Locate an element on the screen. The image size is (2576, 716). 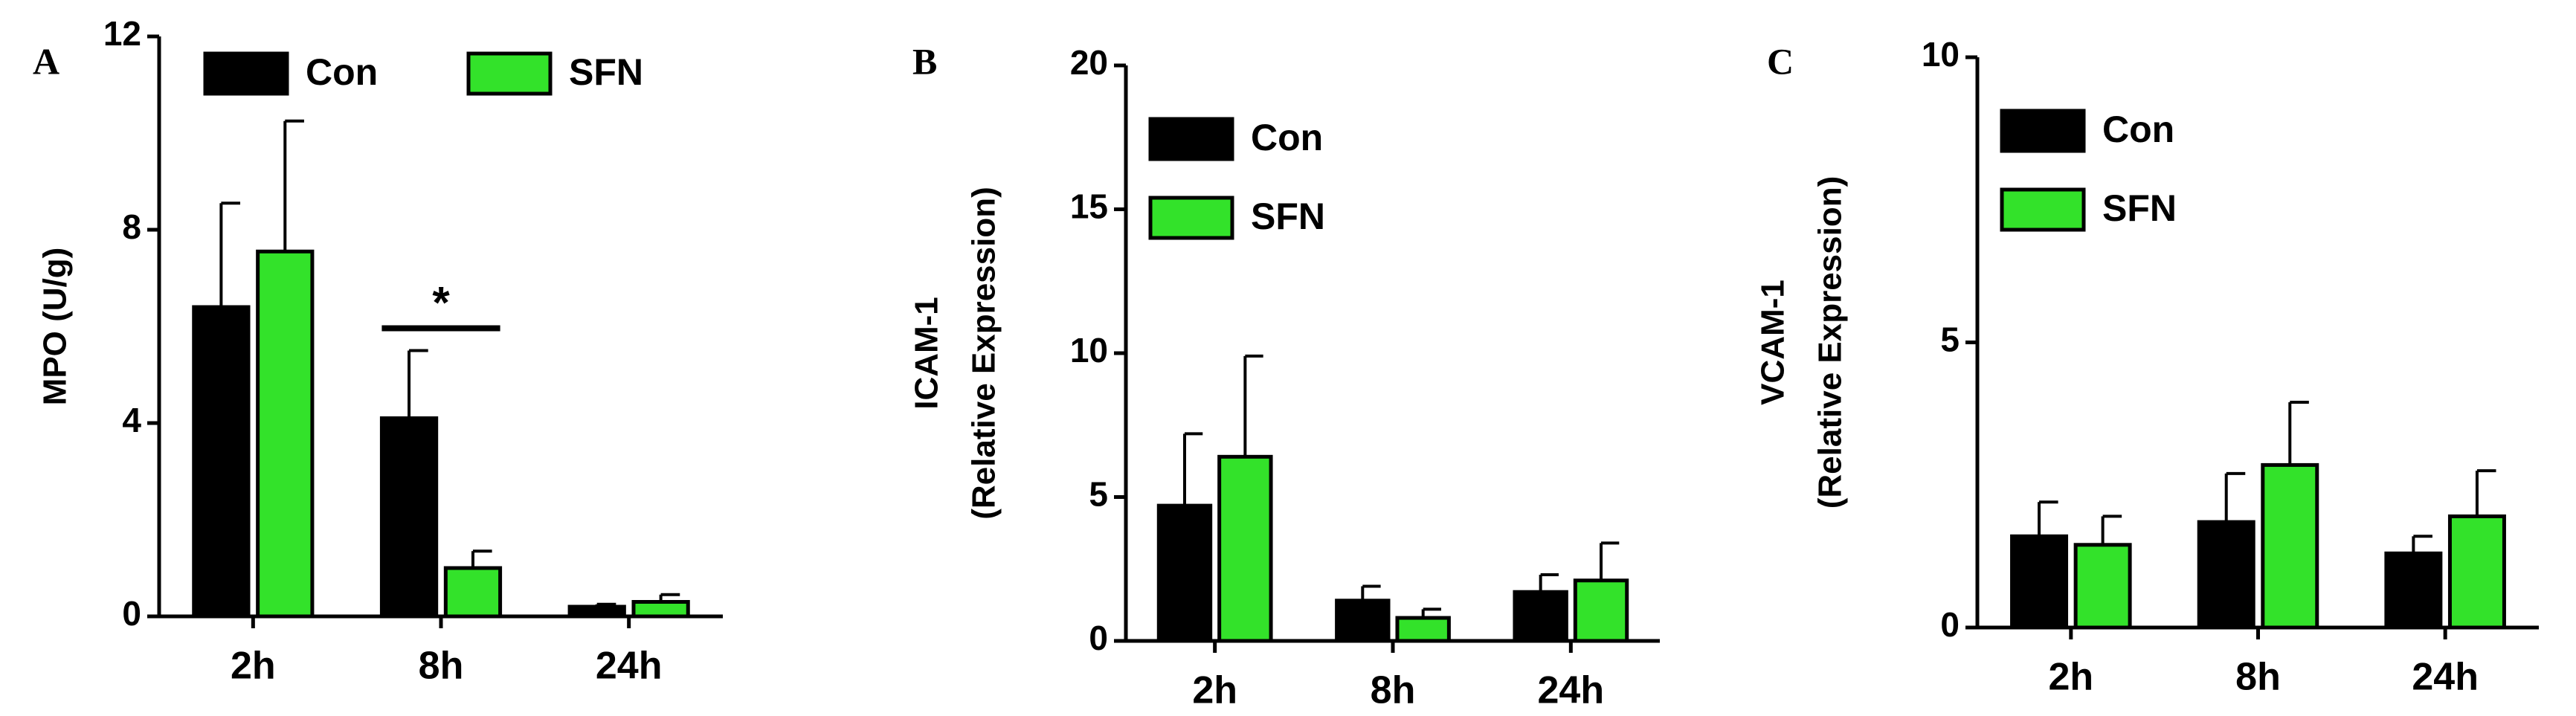
y-axis-label: VCAM-1 is located at coordinates (1773, 342).